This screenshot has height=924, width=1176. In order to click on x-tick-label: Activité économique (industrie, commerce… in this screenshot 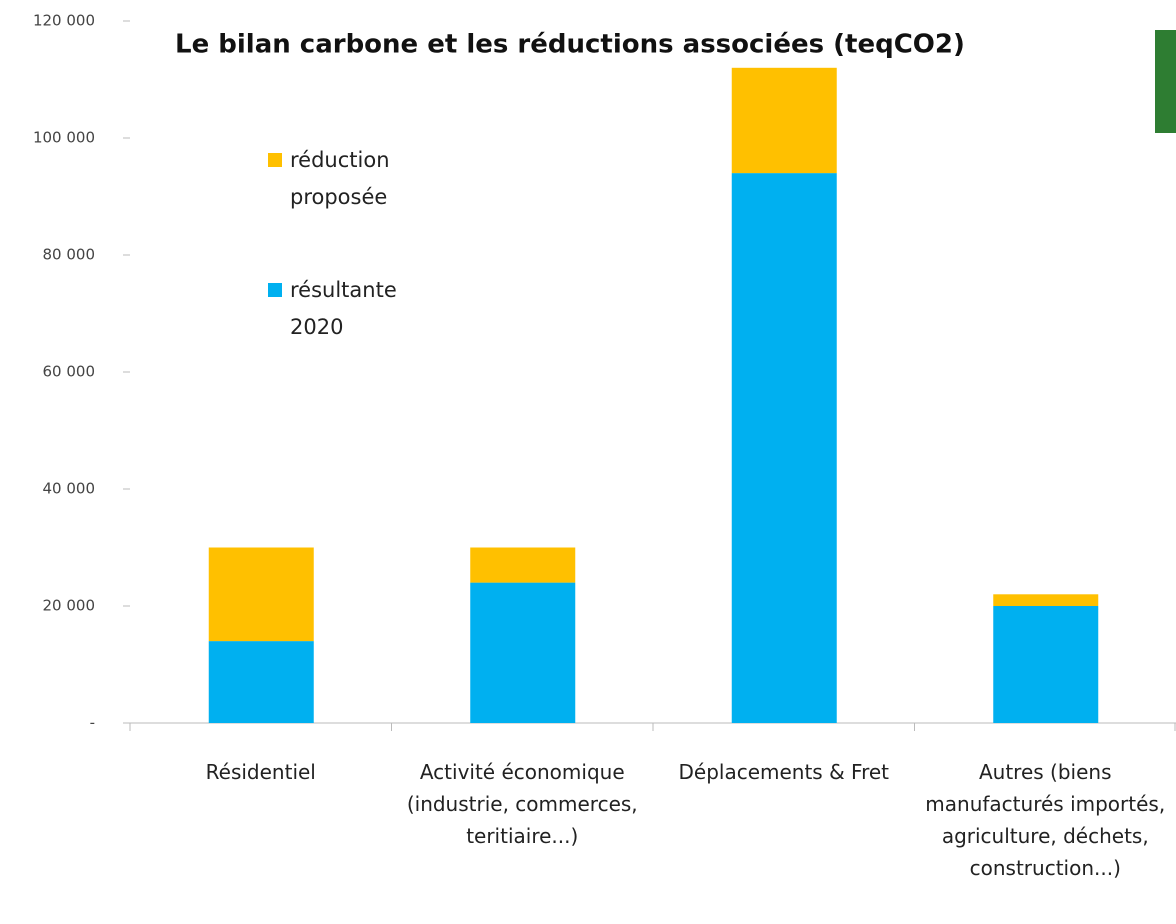, I will do `click(522, 804)`.